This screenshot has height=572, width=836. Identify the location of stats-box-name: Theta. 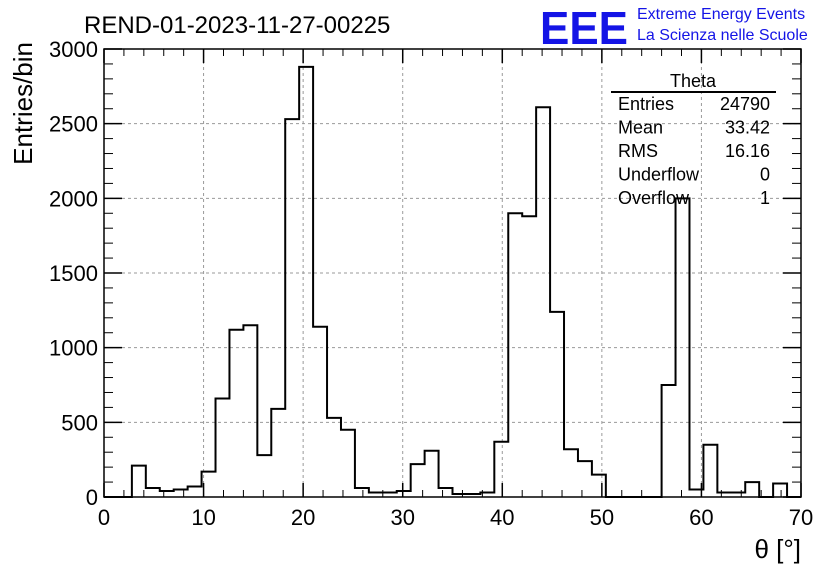
(693, 81).